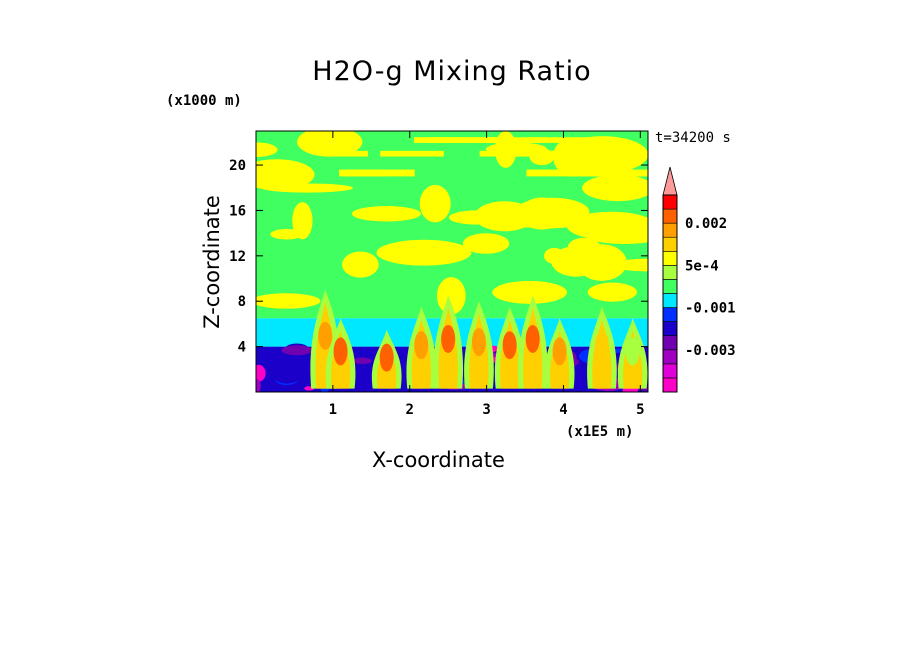 Image resolution: width=904 pixels, height=654 pixels. Describe the element at coordinates (563, 410) in the screenshot. I see `x-tick-label: 4` at that location.